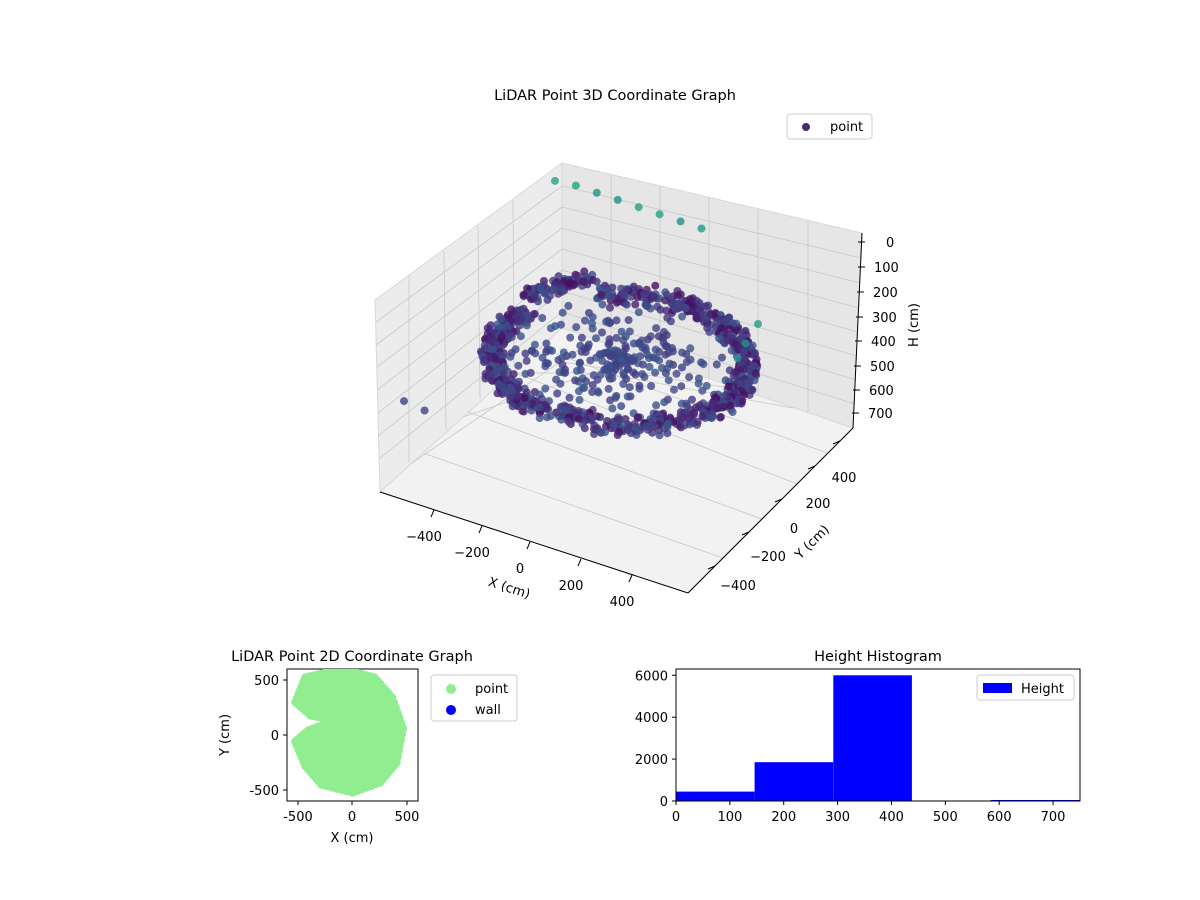 This screenshot has width=1200, height=900. Describe the element at coordinates (352, 817) in the screenshot. I see `chart-2d-x-tick-label: 0` at that location.